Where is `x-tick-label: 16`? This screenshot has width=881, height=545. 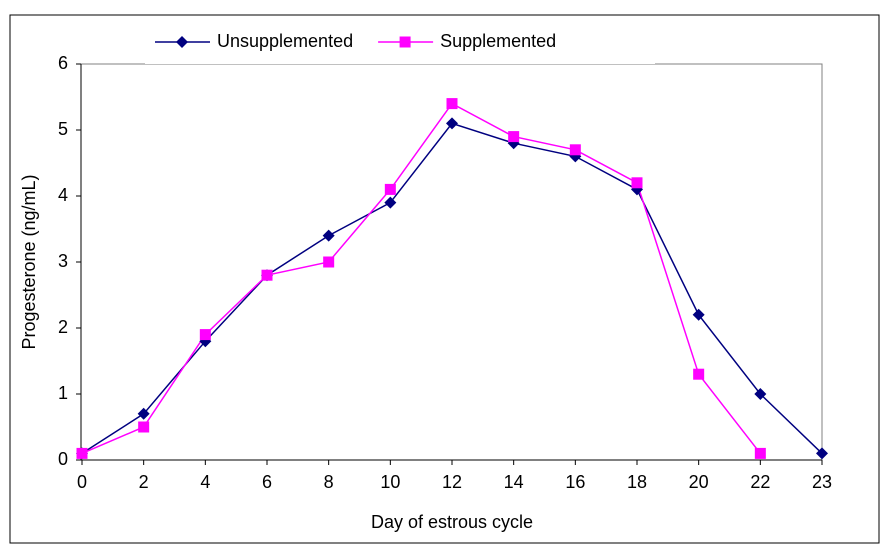 x-tick-label: 16 is located at coordinates (575, 482).